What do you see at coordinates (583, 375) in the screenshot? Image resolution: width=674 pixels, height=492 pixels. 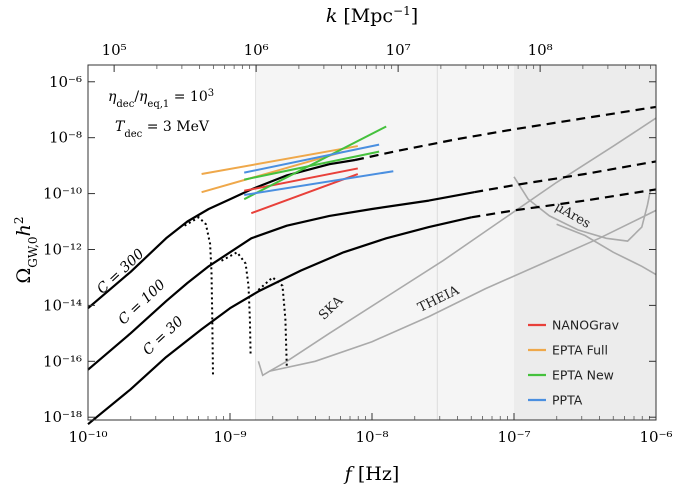 I see `legend-label: EPTA New` at bounding box center [583, 375].